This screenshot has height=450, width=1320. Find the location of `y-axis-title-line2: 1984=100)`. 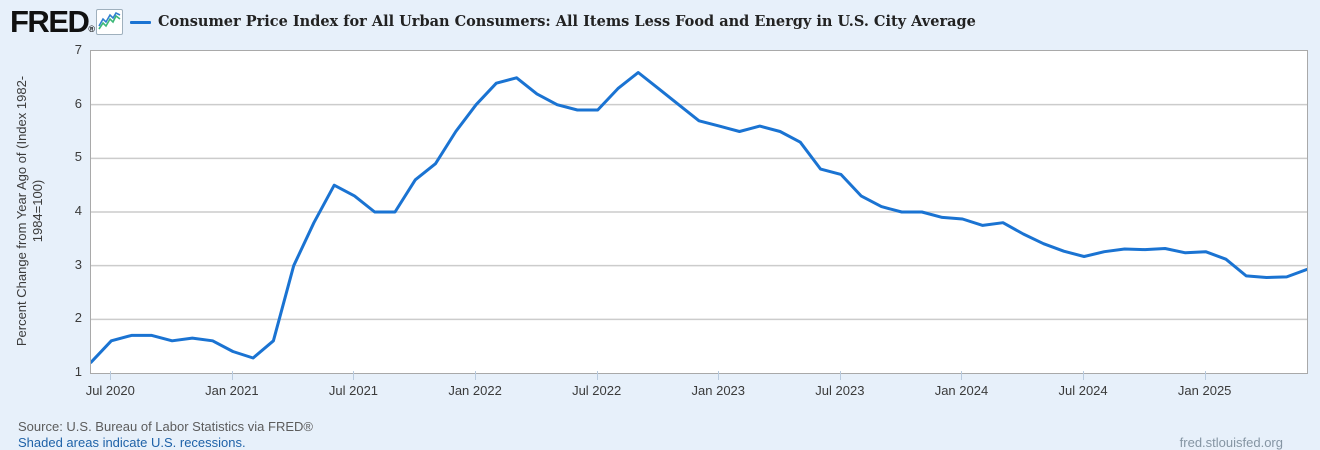

y-axis-title-line2: 1984=100) is located at coordinates (37, 211).